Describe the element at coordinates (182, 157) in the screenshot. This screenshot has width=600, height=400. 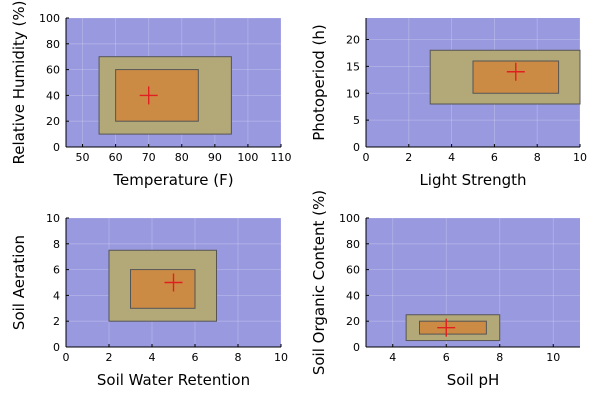
I see `x-tick-label: 80` at that location.